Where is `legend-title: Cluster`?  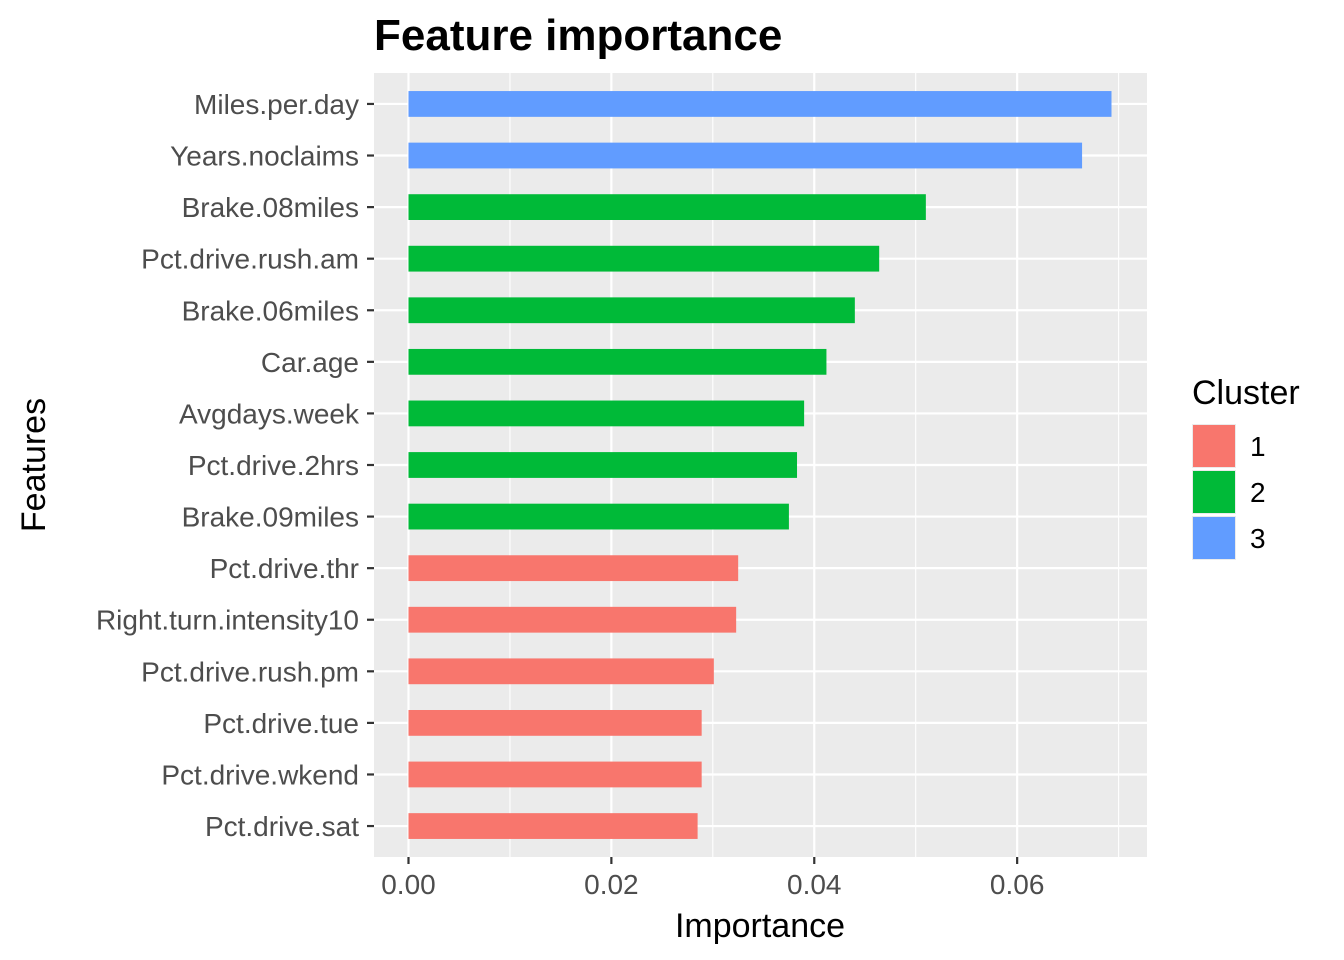 legend-title: Cluster is located at coordinates (1246, 393).